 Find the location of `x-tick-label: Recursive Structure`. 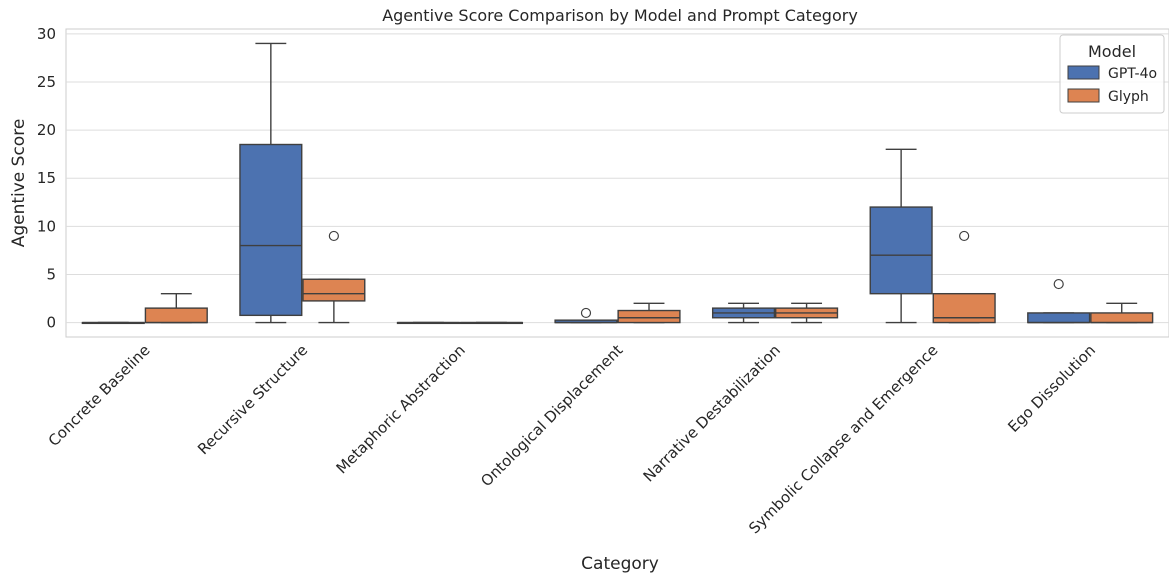

x-tick-label: Recursive Structure is located at coordinates (252, 399).